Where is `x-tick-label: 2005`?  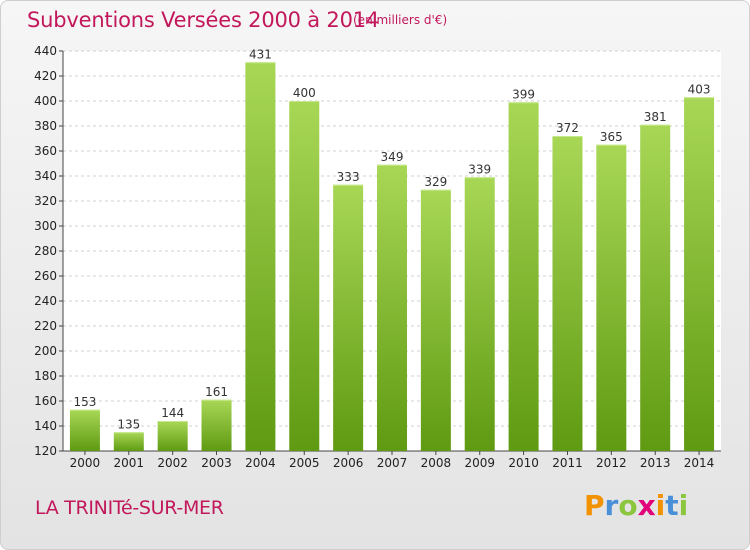 x-tick-label: 2005 is located at coordinates (304, 463).